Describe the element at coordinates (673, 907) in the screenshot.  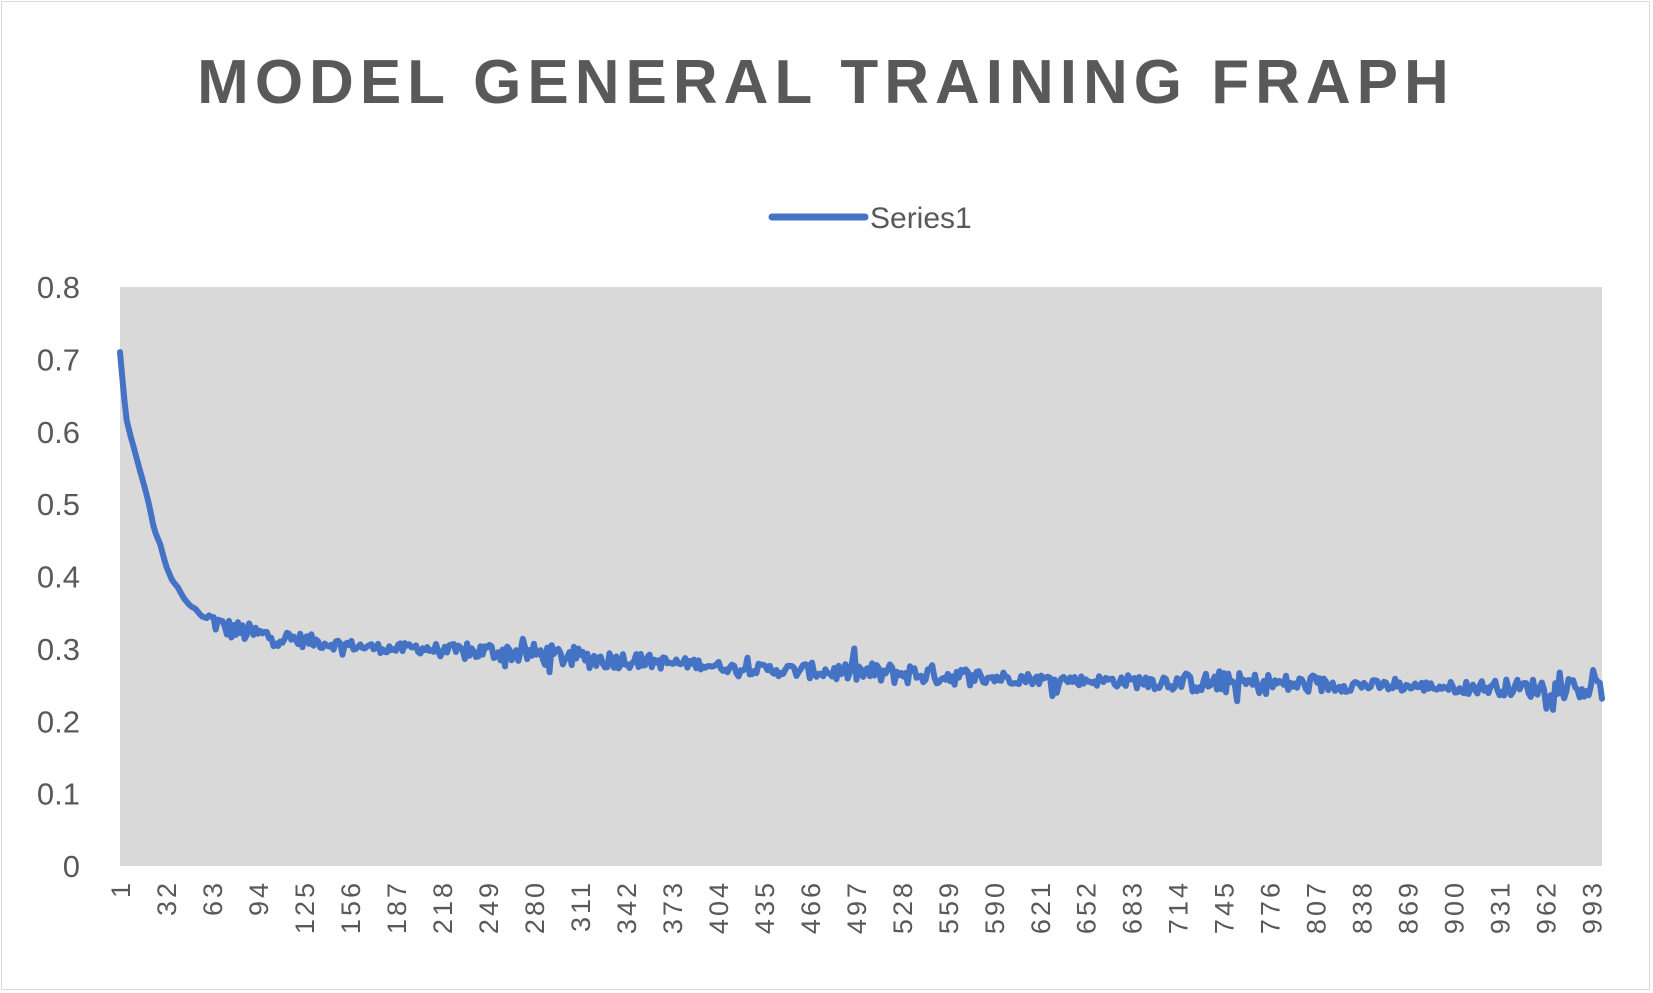
I see `x-tick-label: 373` at that location.